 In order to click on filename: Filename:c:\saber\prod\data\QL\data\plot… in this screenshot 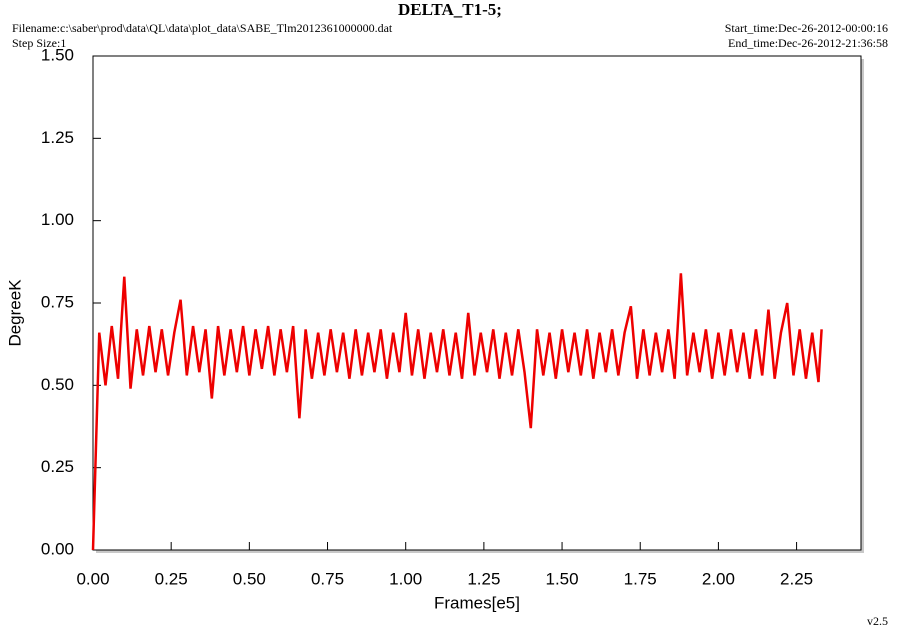, I will do `click(202, 28)`.